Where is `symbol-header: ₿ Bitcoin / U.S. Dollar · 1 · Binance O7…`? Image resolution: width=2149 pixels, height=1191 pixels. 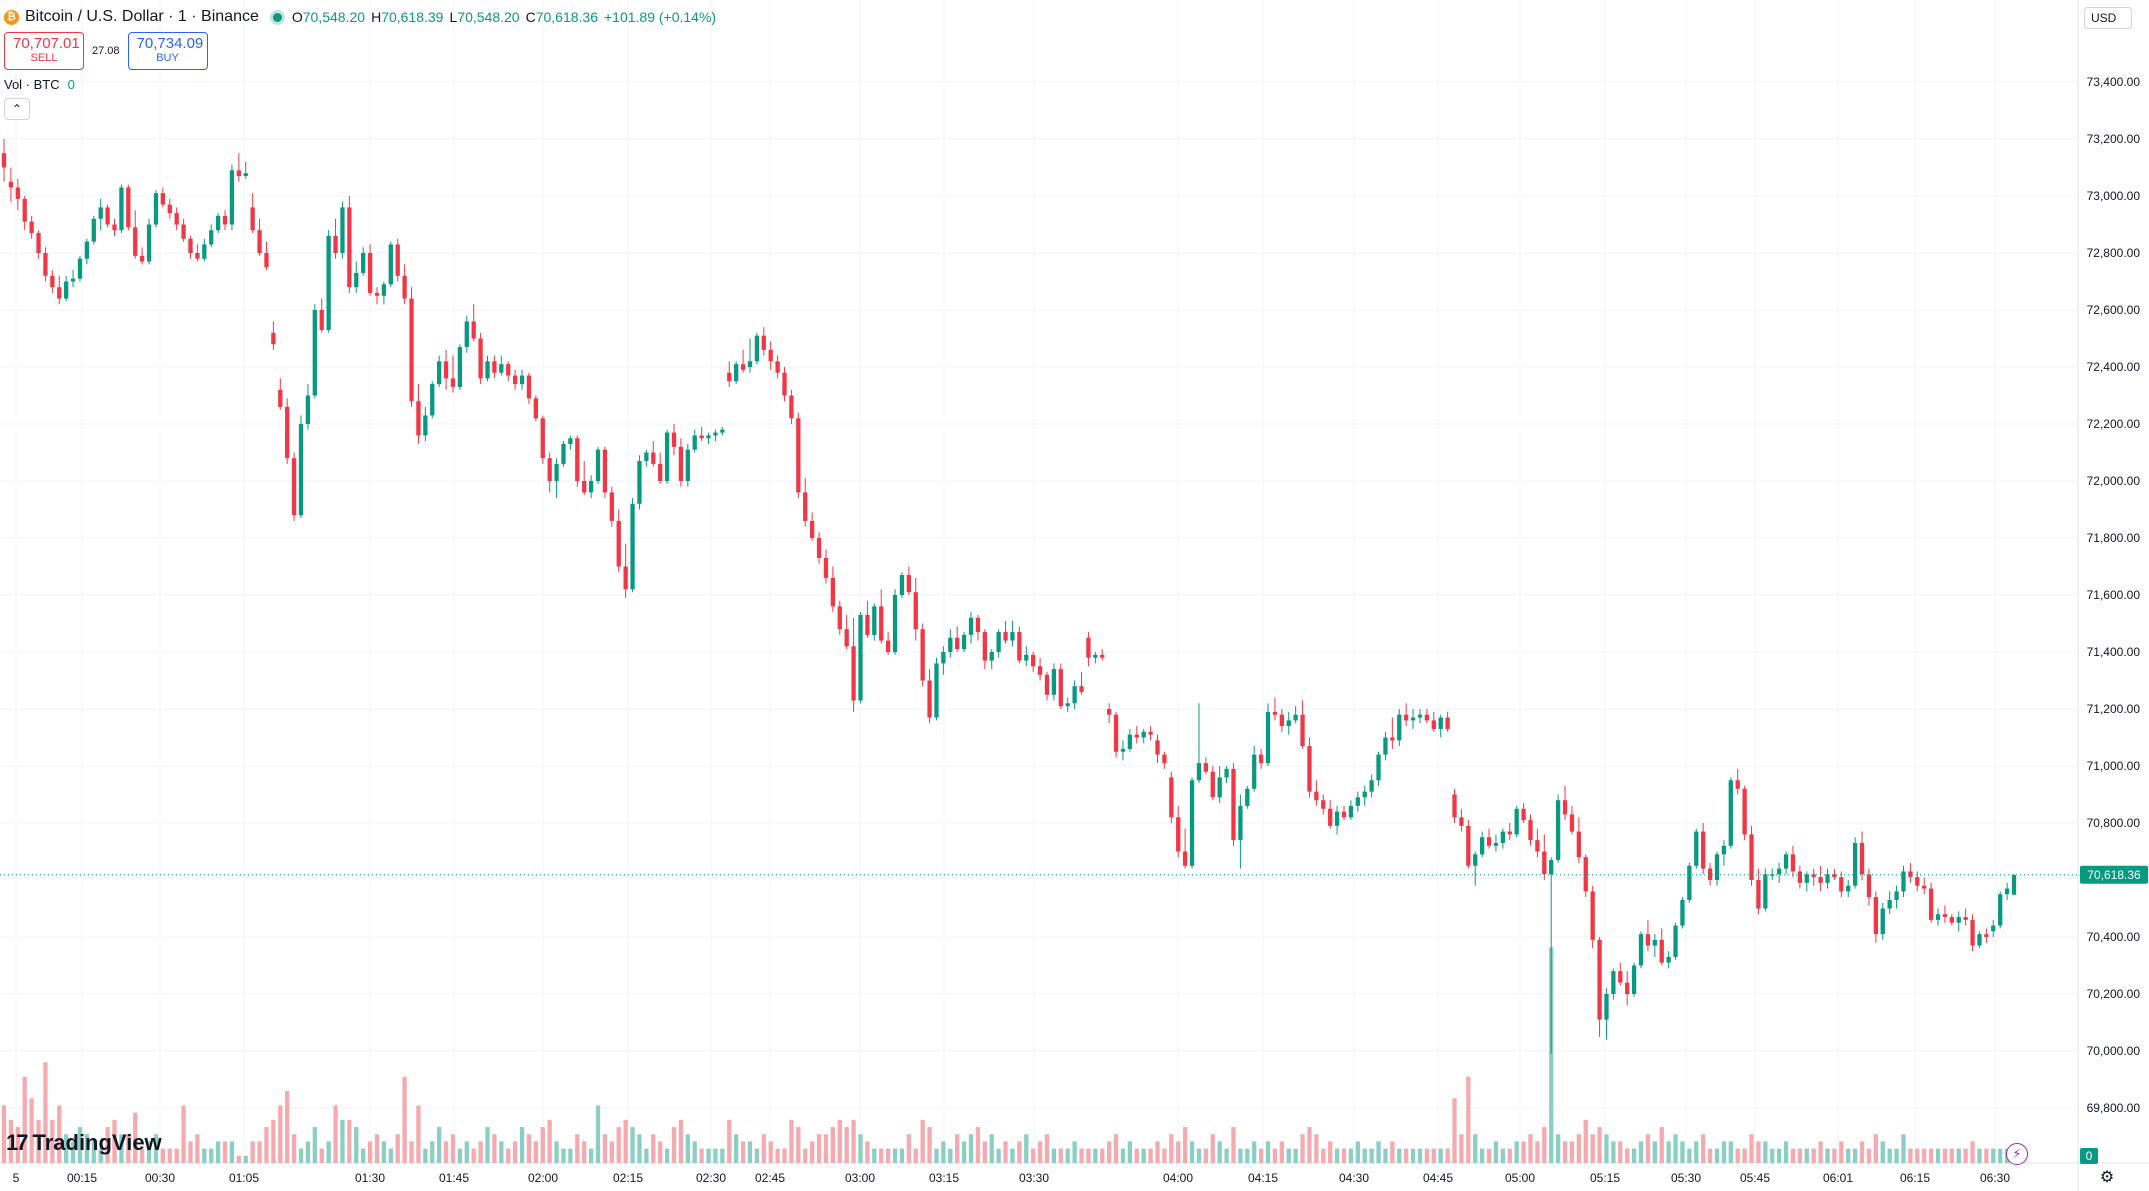
symbol-header: ₿ Bitcoin / U.S. Dollar · 1 · Binance O7… is located at coordinates (360, 17).